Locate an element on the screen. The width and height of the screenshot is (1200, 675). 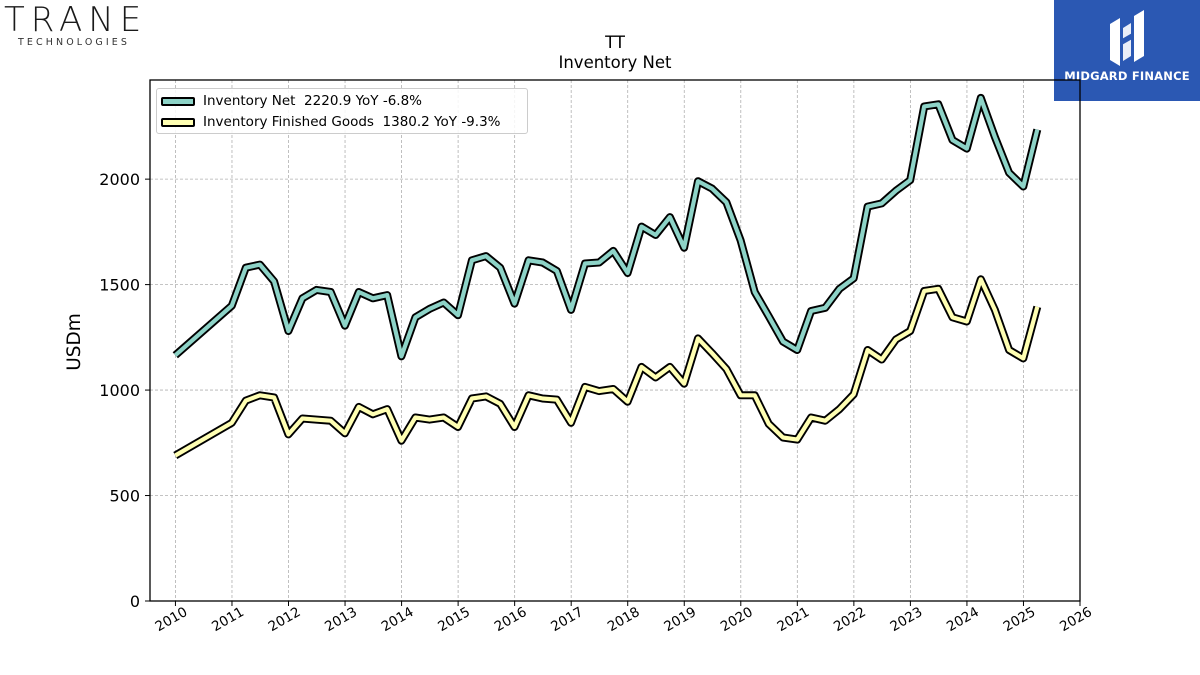
x-tick-label: 2016 is located at coordinates (511, 619).